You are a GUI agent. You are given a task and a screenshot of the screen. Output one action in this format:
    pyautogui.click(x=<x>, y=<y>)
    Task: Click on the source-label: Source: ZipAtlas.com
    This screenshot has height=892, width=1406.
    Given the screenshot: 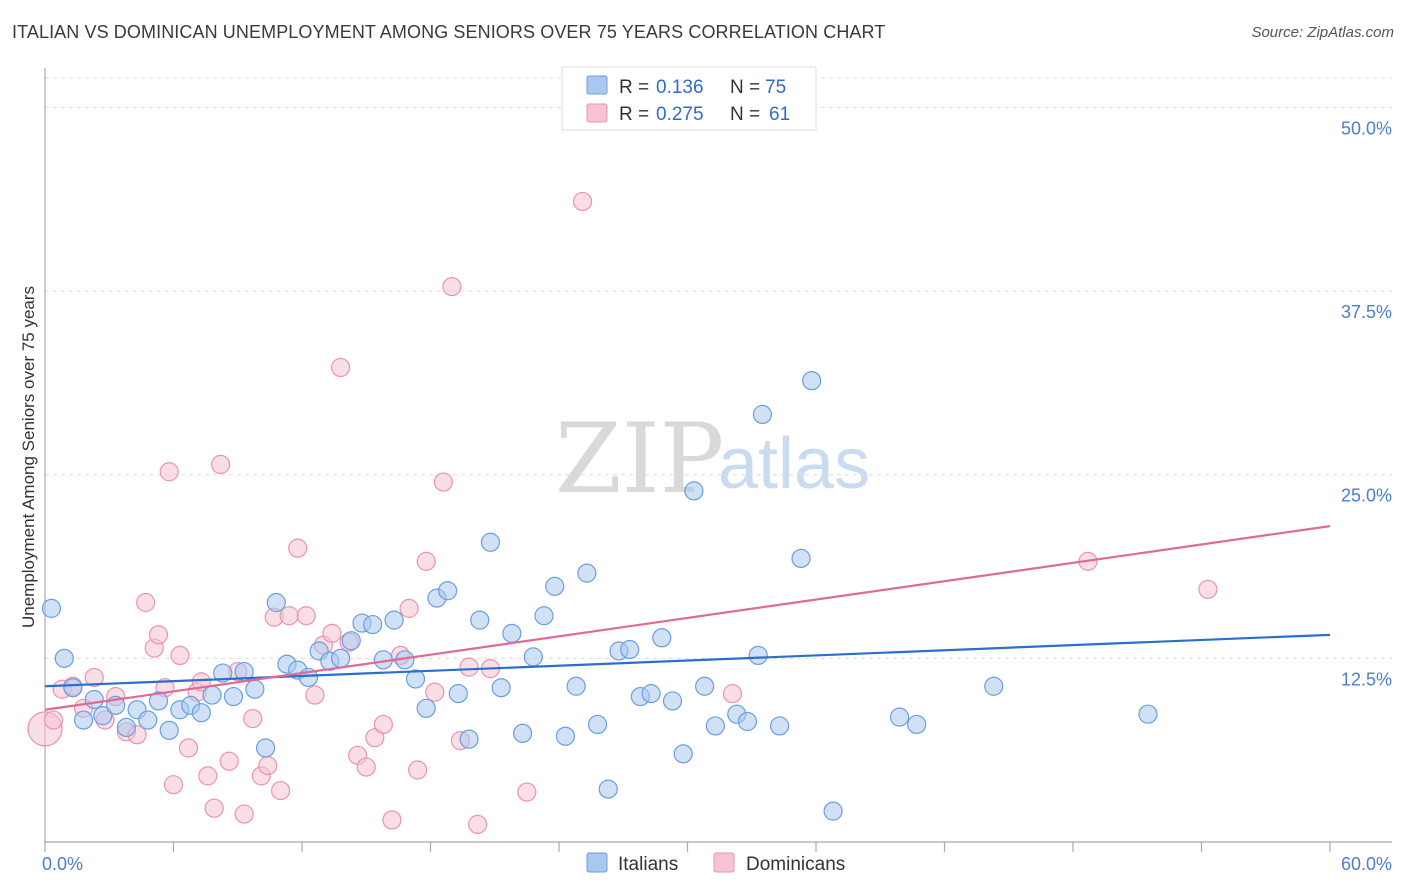 What is the action you would take?
    pyautogui.click(x=1322, y=32)
    